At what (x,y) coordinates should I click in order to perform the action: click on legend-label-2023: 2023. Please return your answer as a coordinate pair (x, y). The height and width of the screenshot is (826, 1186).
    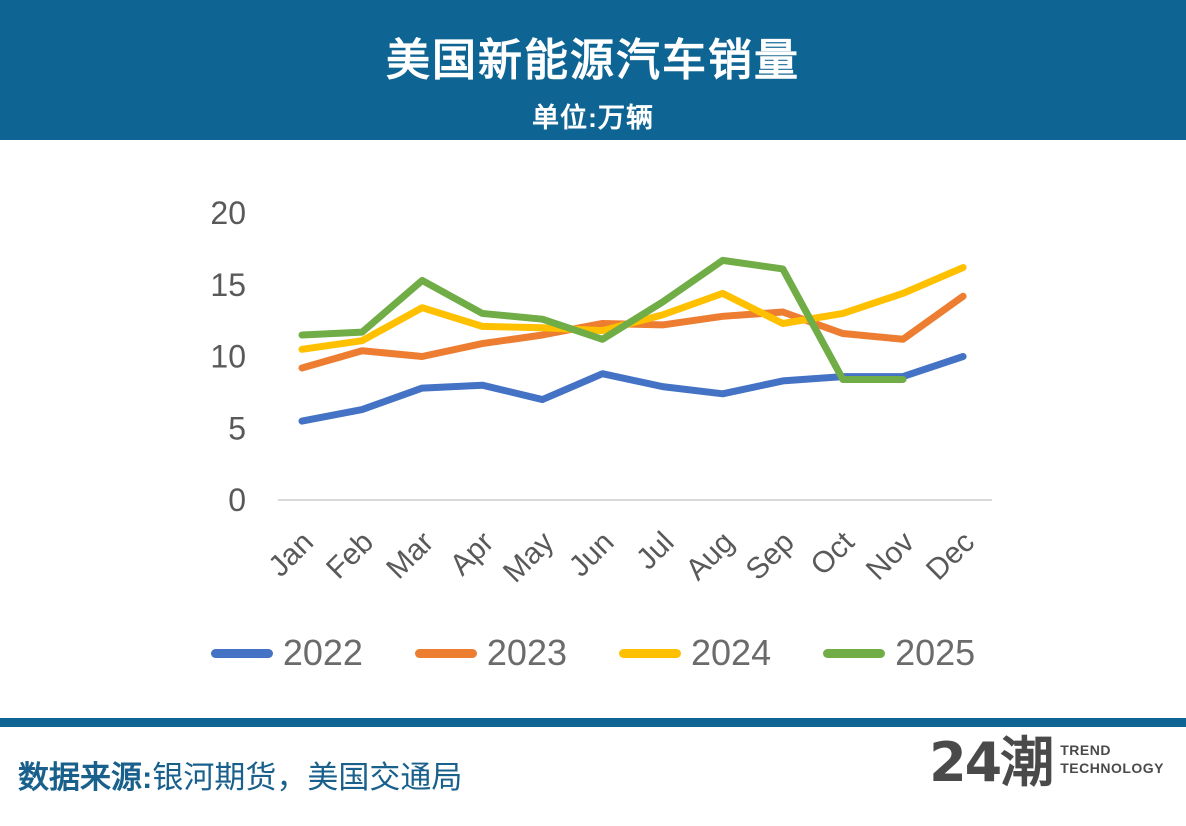
    Looking at the image, I should click on (526, 652).